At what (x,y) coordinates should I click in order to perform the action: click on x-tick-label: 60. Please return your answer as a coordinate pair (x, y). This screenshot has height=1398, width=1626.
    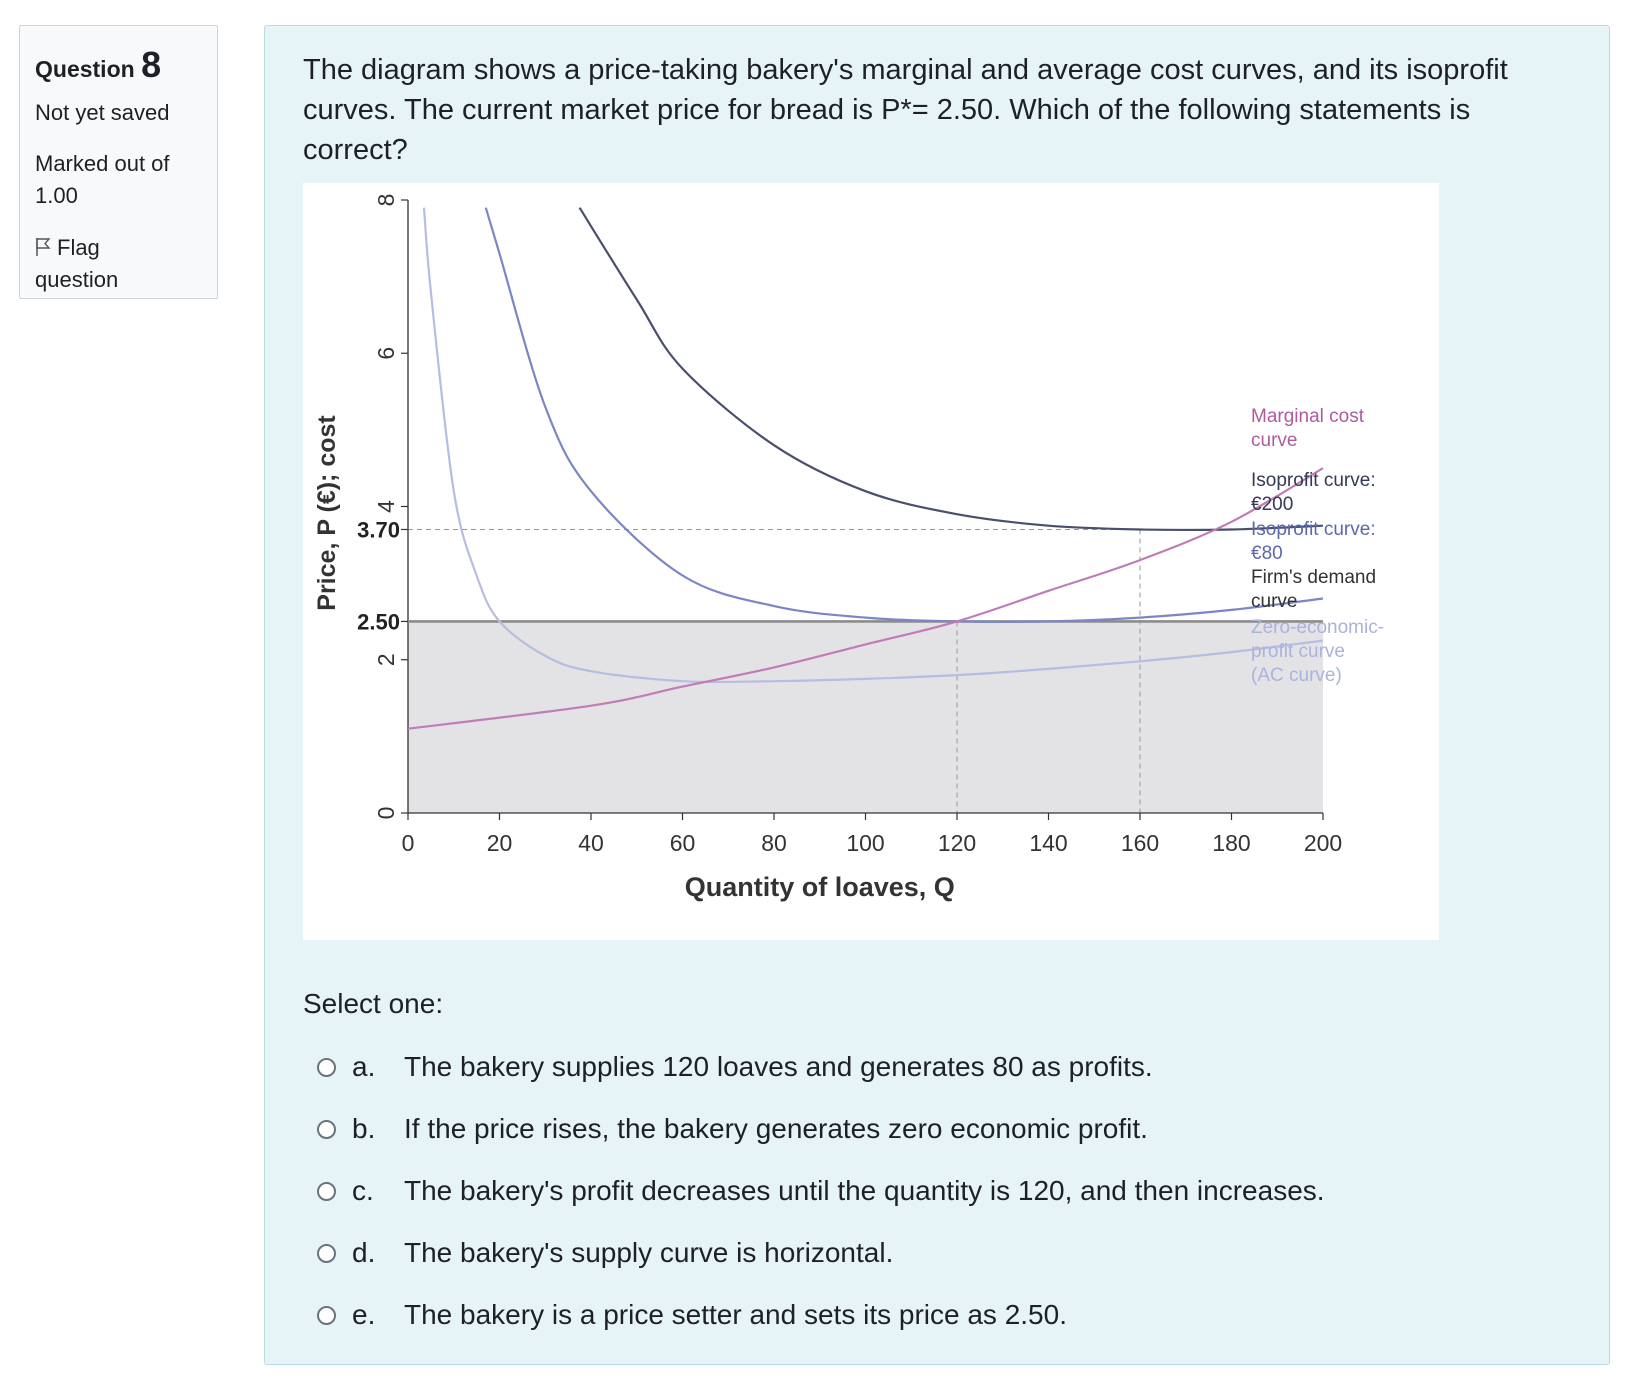
    Looking at the image, I should click on (683, 843).